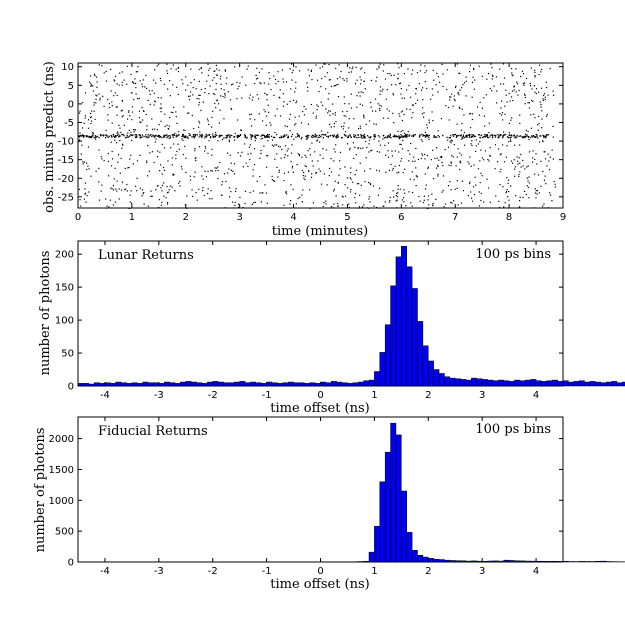 This screenshot has height=625, width=625. Describe the element at coordinates (554, 562) in the screenshot. I see `fiducial-bar` at that location.